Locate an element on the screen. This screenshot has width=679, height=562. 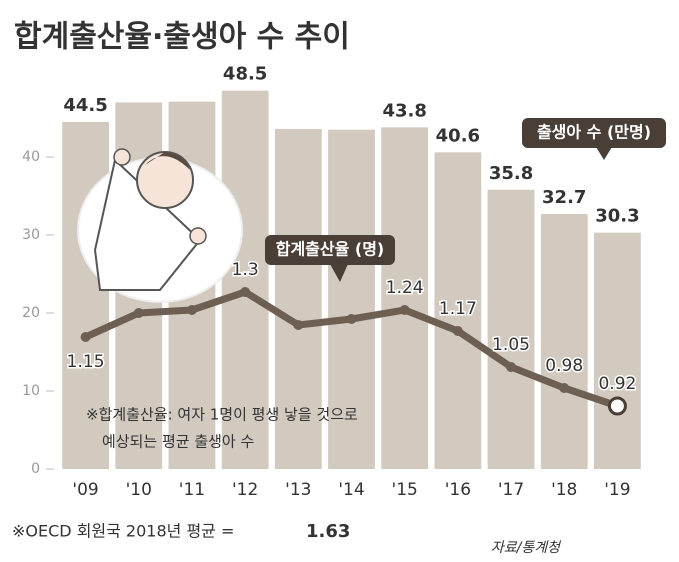
bar-value-label: 43.8 is located at coordinates (404, 110).